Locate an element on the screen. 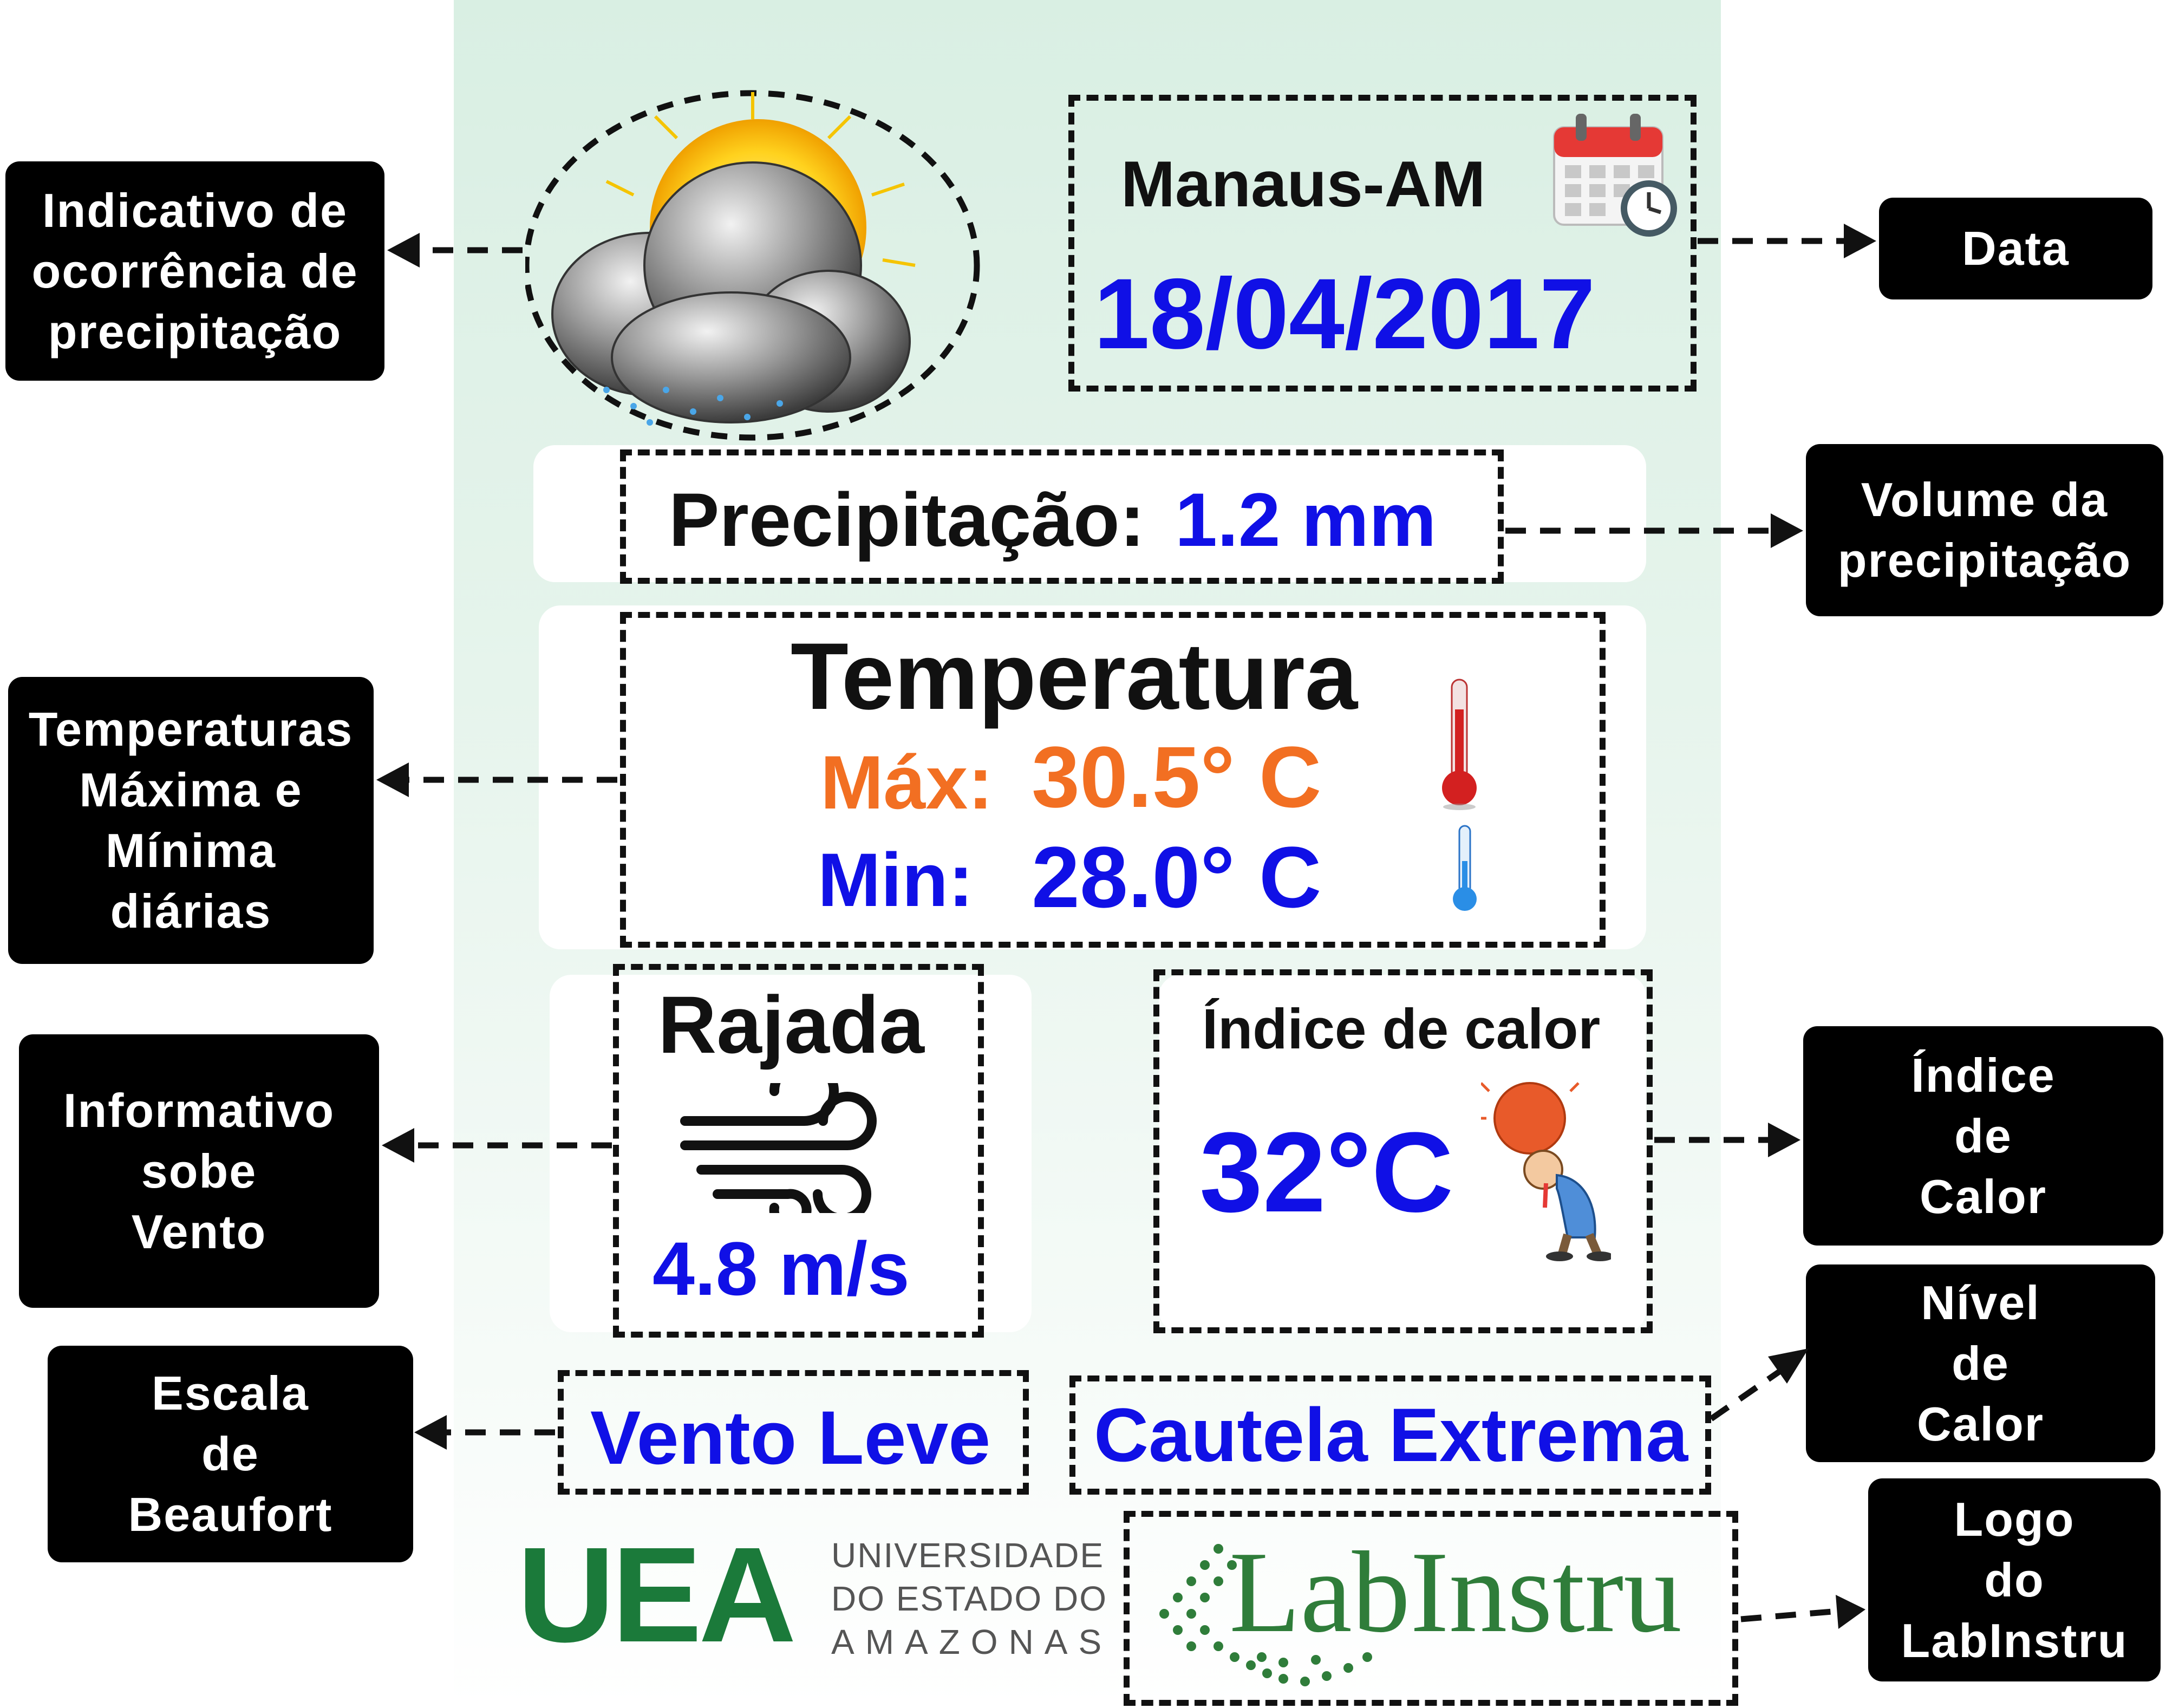  precipitation-card is located at coordinates (1089, 513).